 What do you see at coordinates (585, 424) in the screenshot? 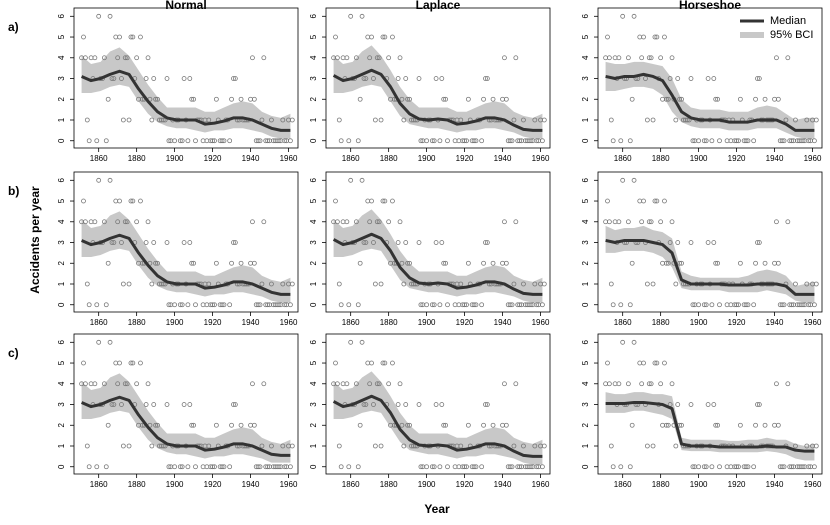
I see `y-tick-label: 2` at bounding box center [585, 424].